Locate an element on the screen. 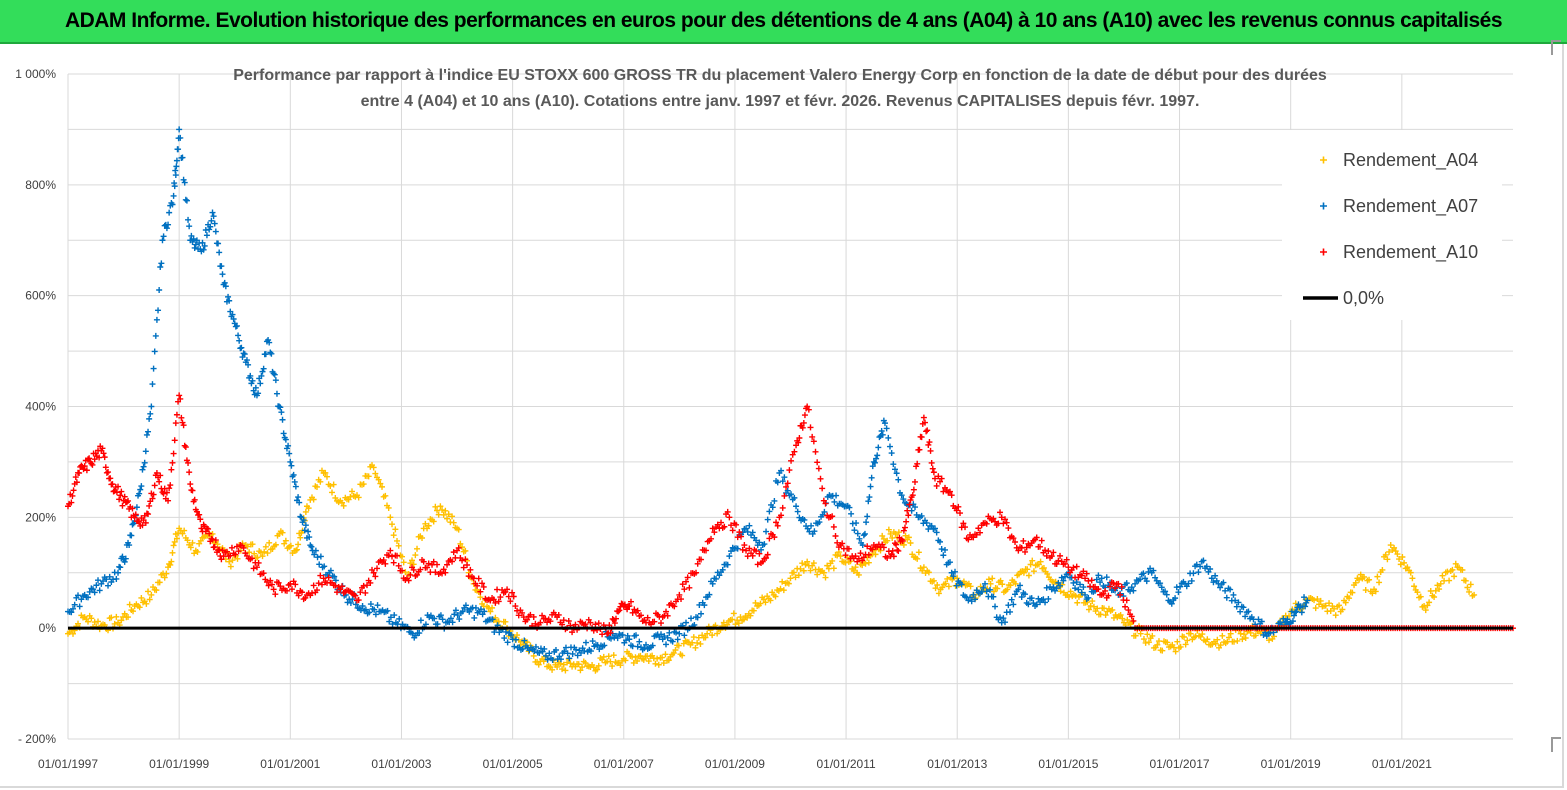 The height and width of the screenshot is (790, 1567). x-tick-label: 01/01/2017 is located at coordinates (1180, 764).